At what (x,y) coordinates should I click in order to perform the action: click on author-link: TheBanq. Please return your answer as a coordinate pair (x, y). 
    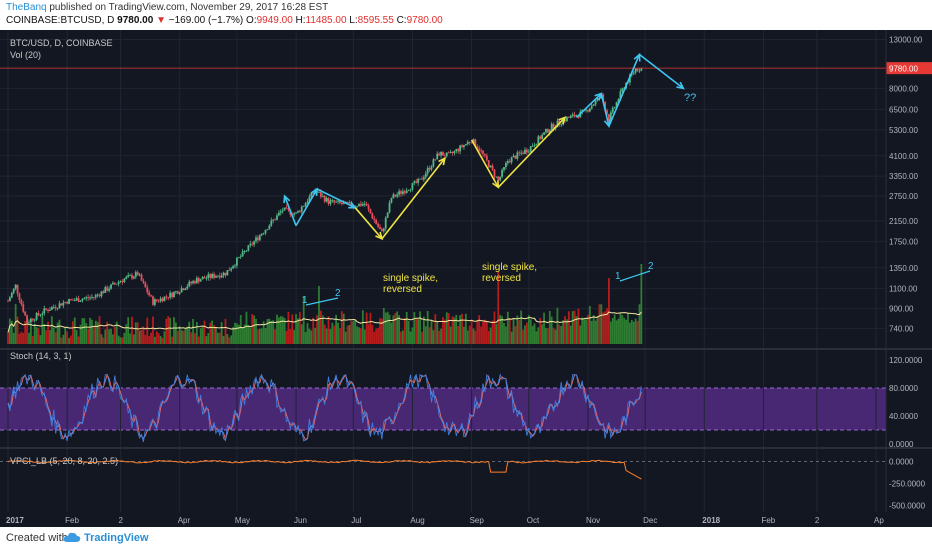
    Looking at the image, I should click on (26, 7).